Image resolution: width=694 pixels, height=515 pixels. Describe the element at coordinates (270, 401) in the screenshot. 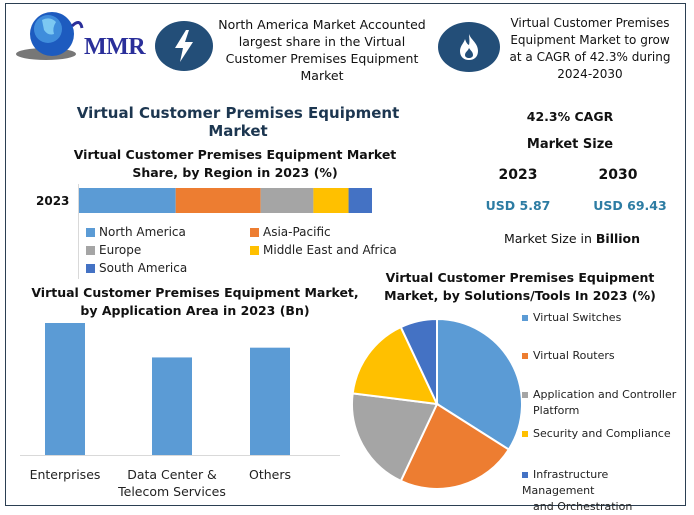

I see `bar-others` at that location.